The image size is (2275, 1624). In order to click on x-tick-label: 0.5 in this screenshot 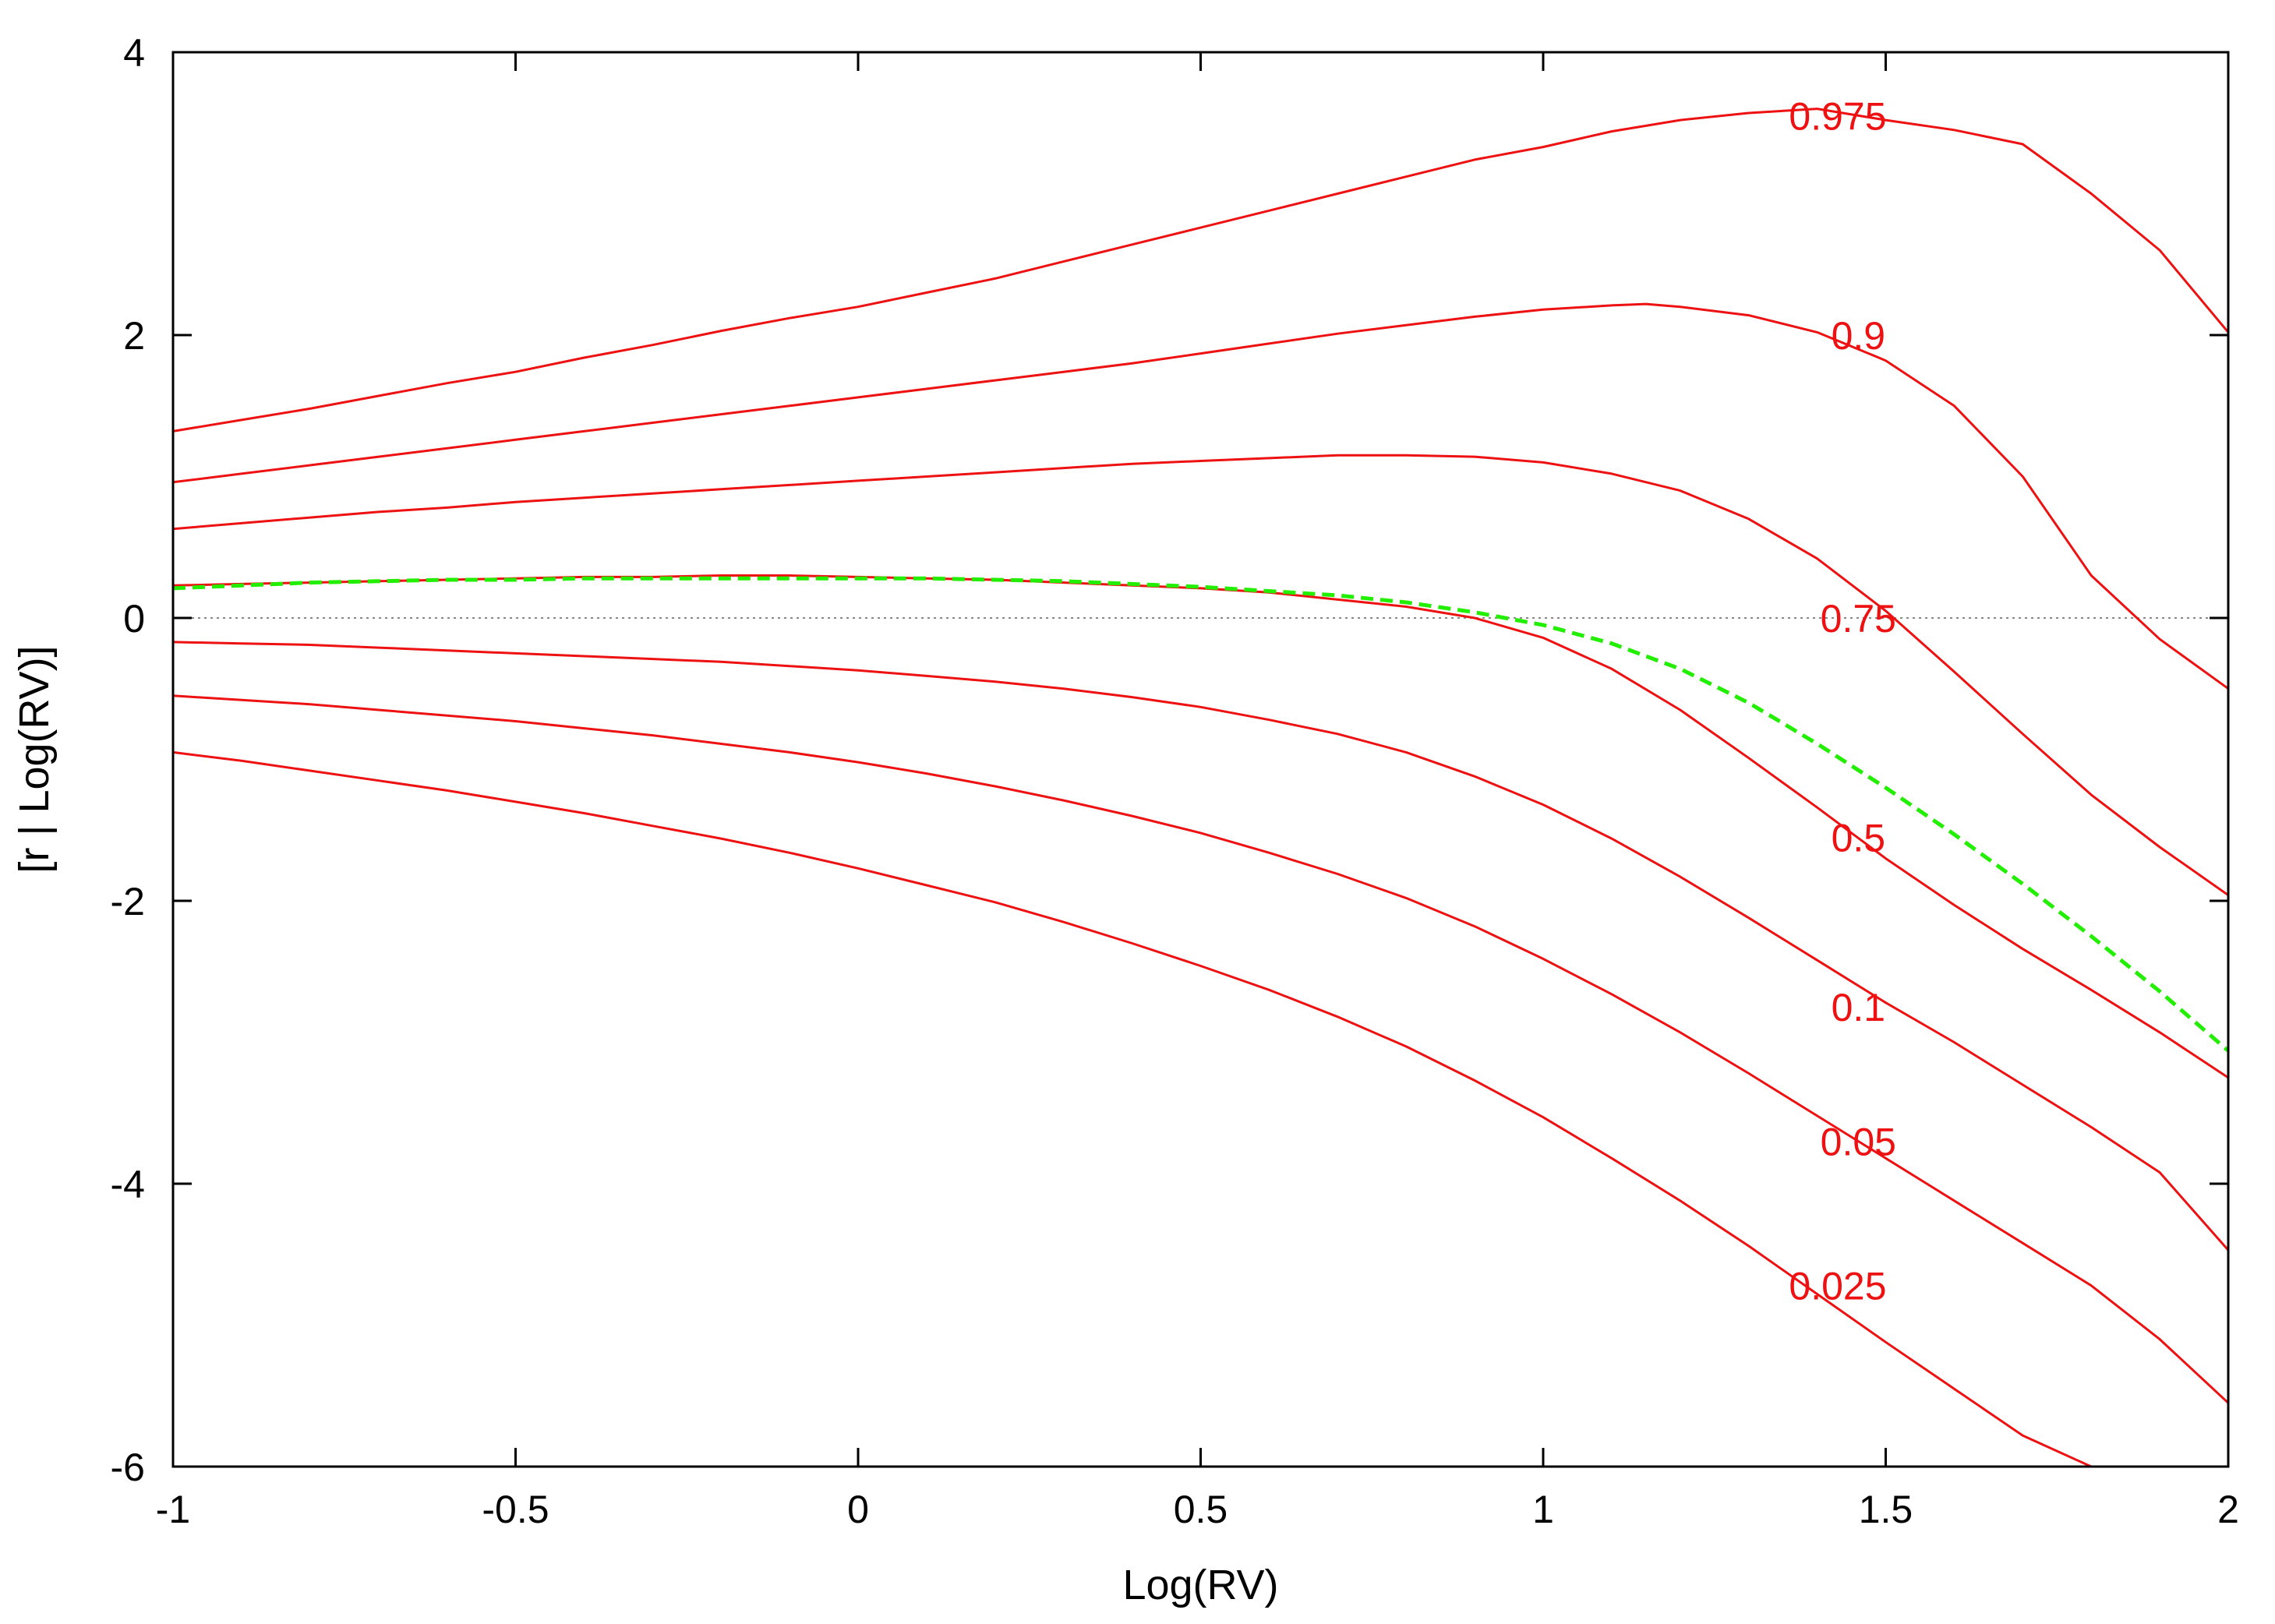, I will do `click(1201, 1509)`.